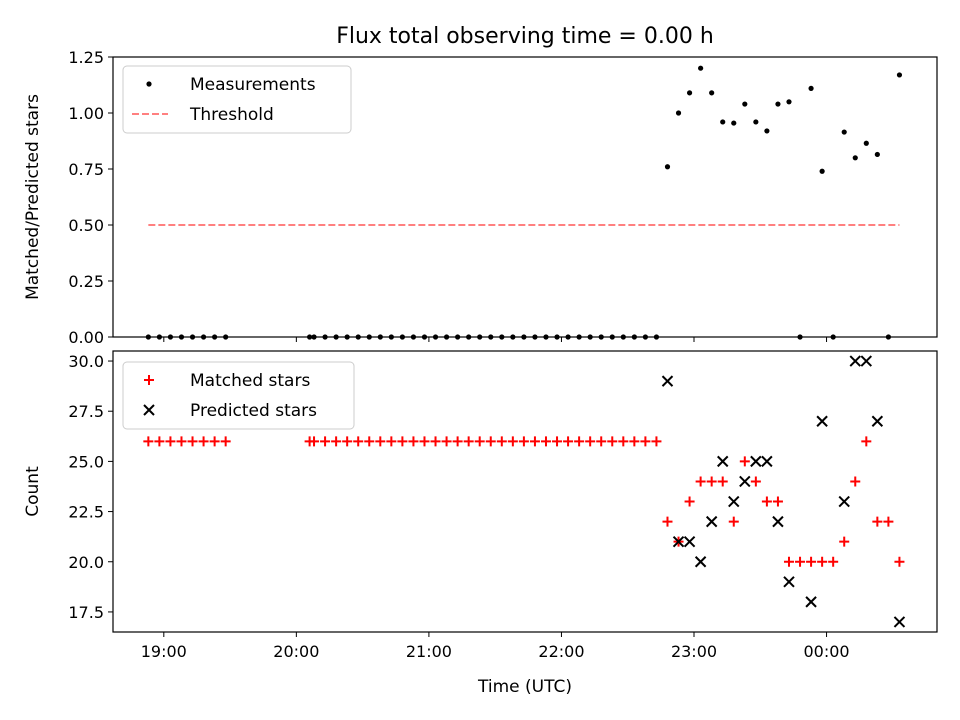  Describe the element at coordinates (164, 651) in the screenshot. I see `x-tick-label: 19:00` at that location.